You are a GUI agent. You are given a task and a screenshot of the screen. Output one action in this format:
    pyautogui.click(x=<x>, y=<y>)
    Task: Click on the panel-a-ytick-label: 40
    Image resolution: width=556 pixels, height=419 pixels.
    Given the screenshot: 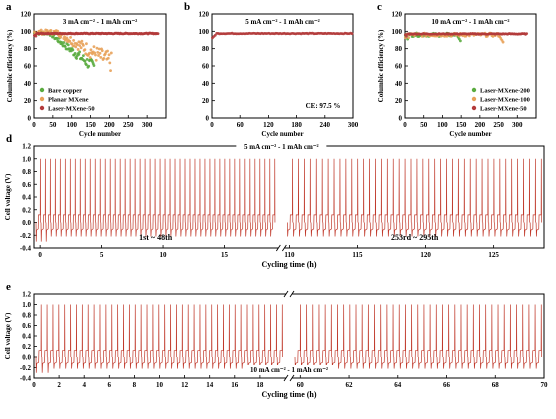 What is the action you would take?
    pyautogui.click(x=28, y=84)
    